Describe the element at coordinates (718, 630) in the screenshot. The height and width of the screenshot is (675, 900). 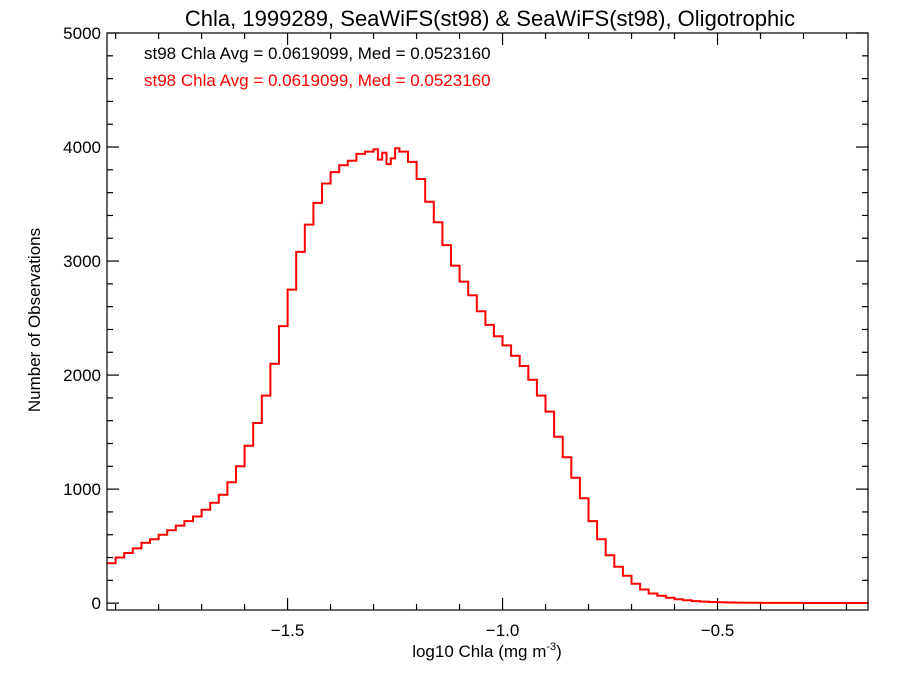
I see `x-tick-label: −0.5` at that location.